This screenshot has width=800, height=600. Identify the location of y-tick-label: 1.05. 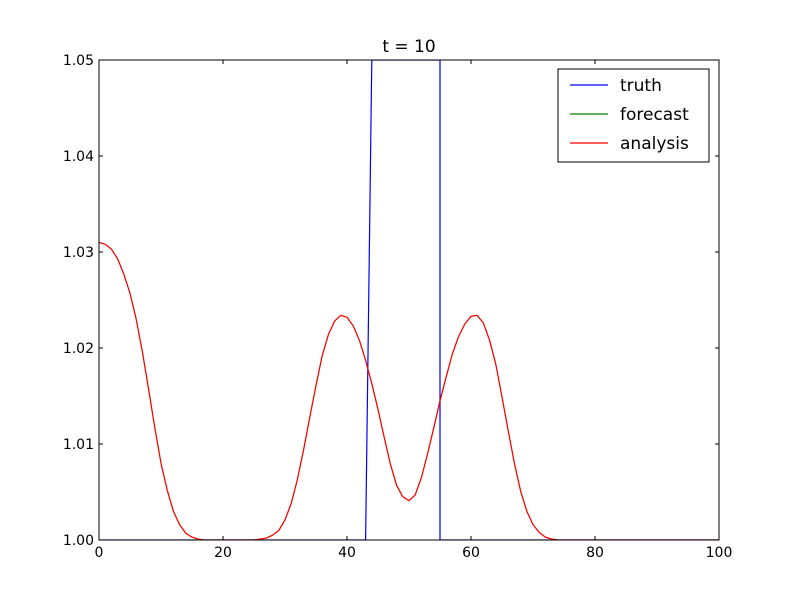
(78, 61).